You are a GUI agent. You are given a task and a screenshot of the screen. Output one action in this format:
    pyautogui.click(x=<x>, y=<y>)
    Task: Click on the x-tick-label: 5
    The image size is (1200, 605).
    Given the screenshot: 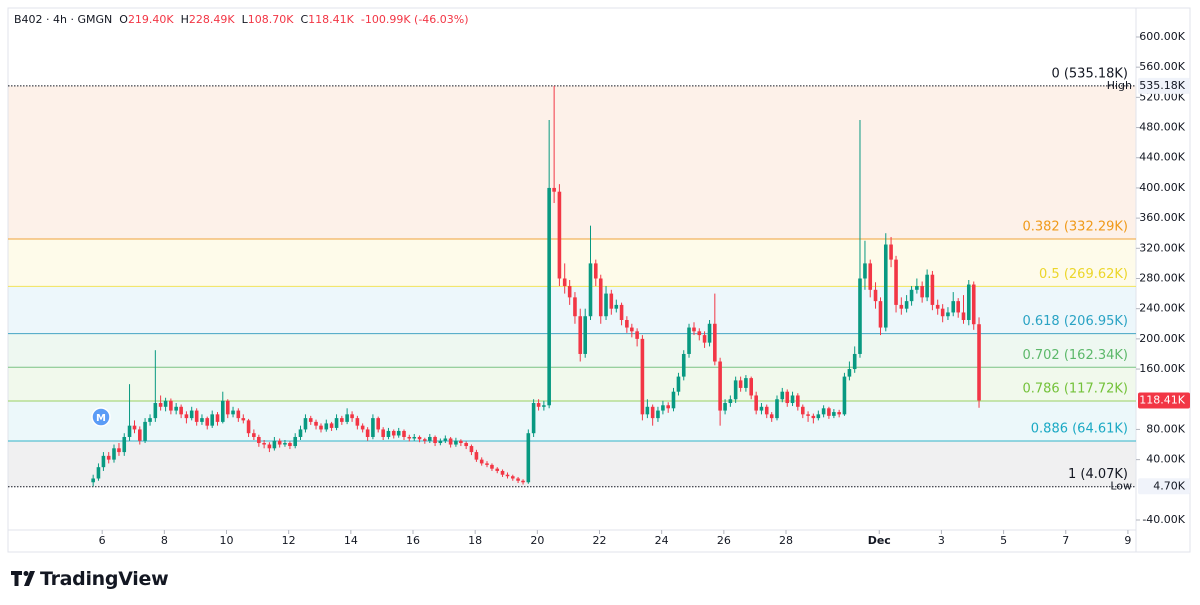 What is the action you would take?
    pyautogui.click(x=1003, y=540)
    